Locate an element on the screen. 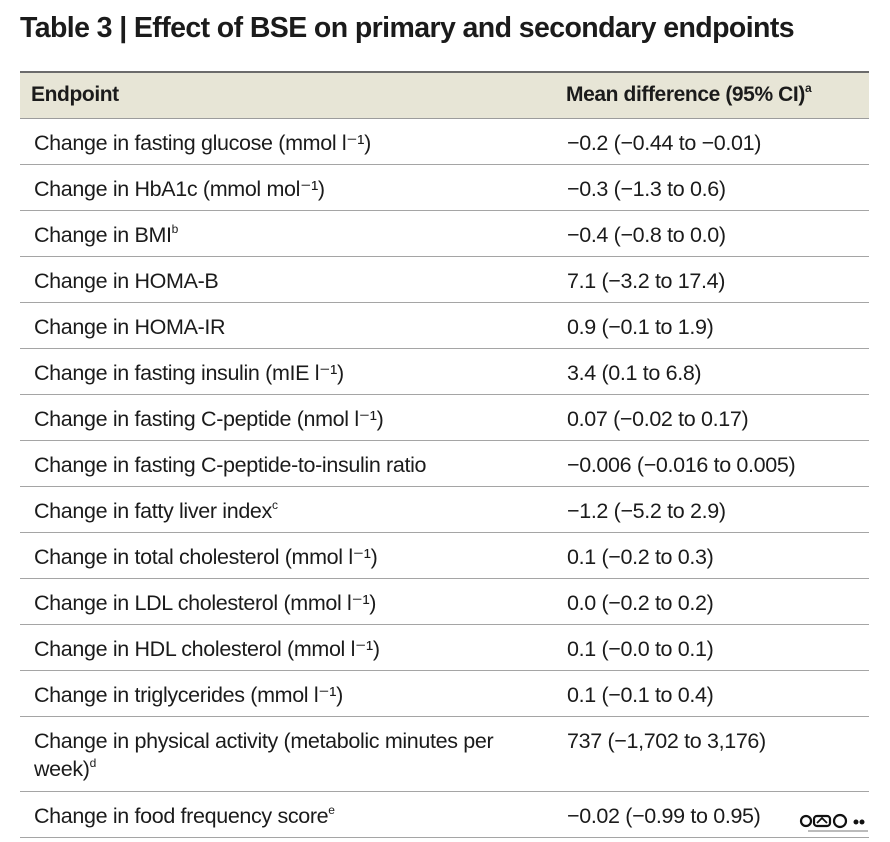 The width and height of the screenshot is (890, 842). header-footnote-mark: a is located at coordinates (808, 88).